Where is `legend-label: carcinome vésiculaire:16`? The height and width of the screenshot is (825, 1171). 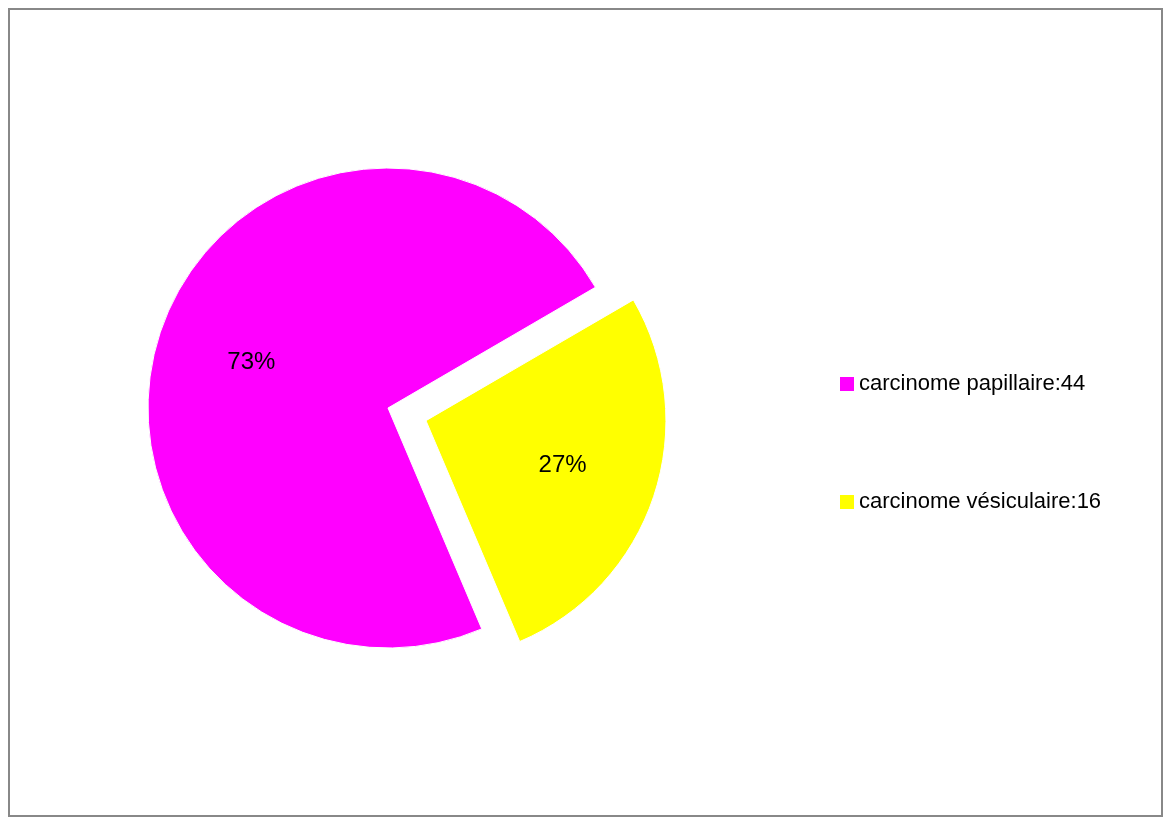 legend-label: carcinome vésiculaire:16 is located at coordinates (980, 500).